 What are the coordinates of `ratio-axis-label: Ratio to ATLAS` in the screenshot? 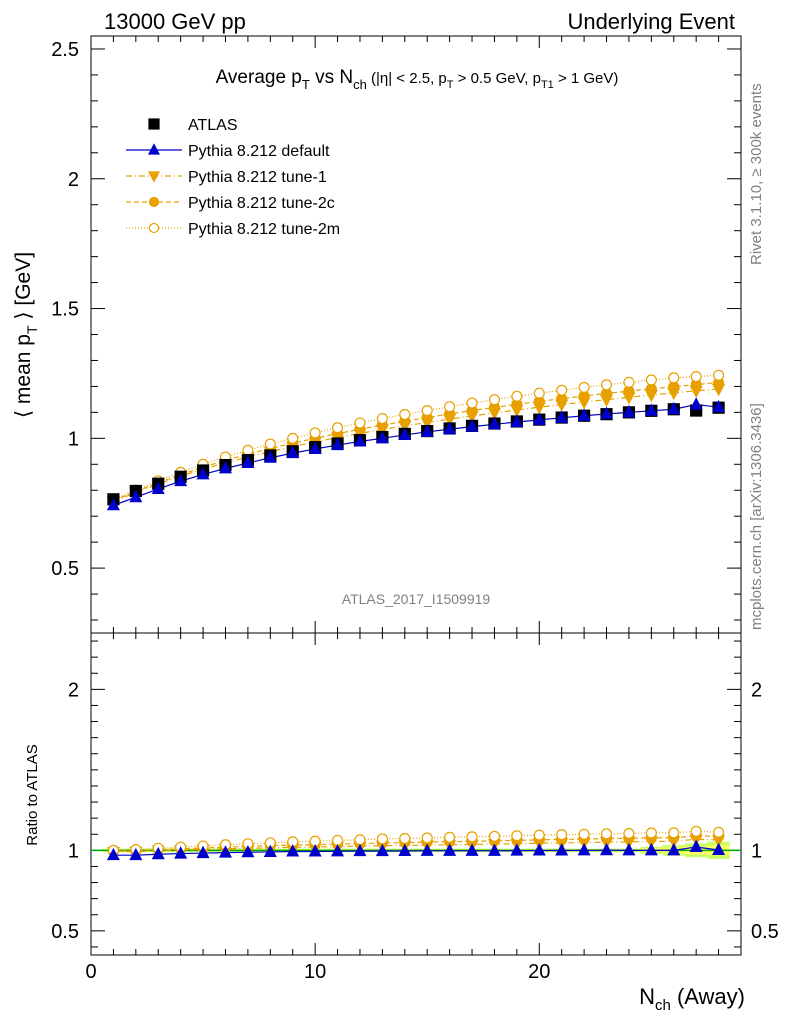 It's located at (32, 794).